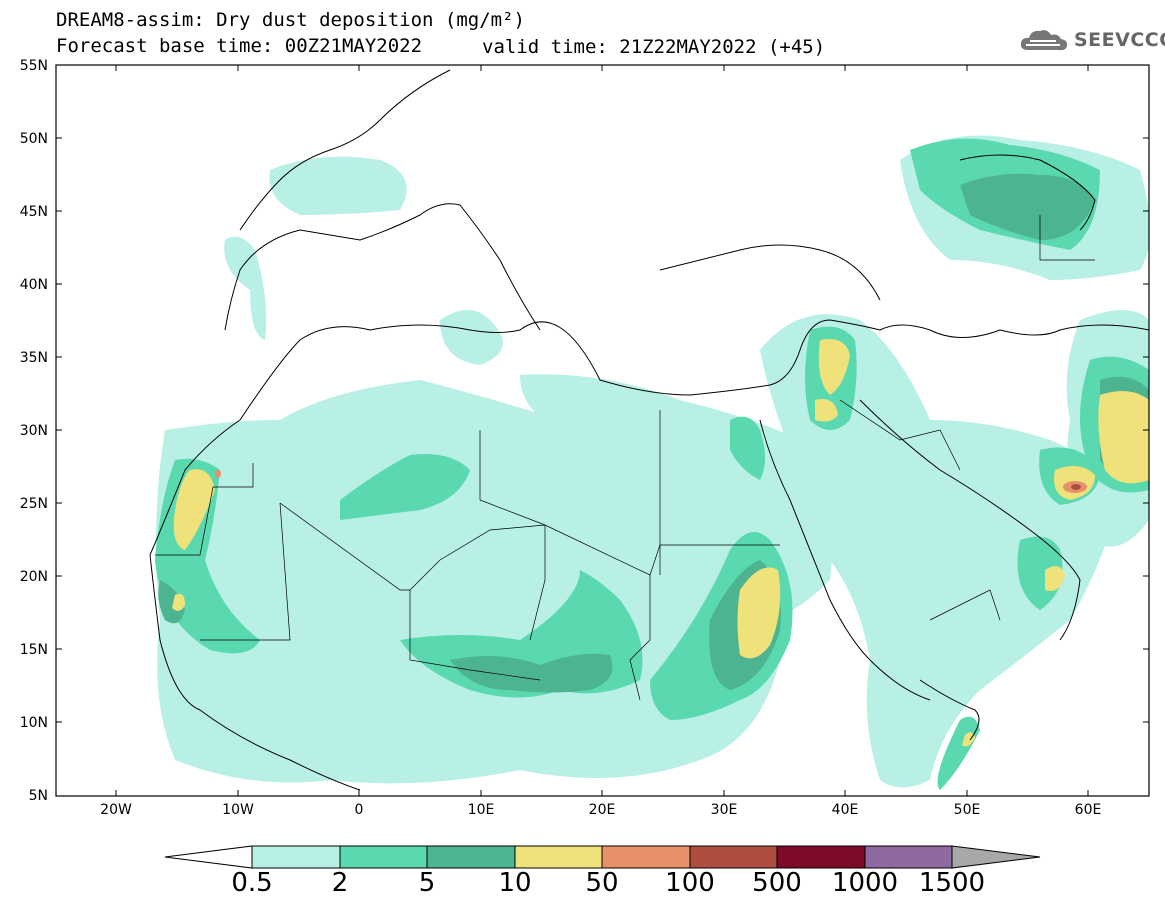  Describe the element at coordinates (1044, 40) in the screenshot. I see `cloud-icon` at that location.